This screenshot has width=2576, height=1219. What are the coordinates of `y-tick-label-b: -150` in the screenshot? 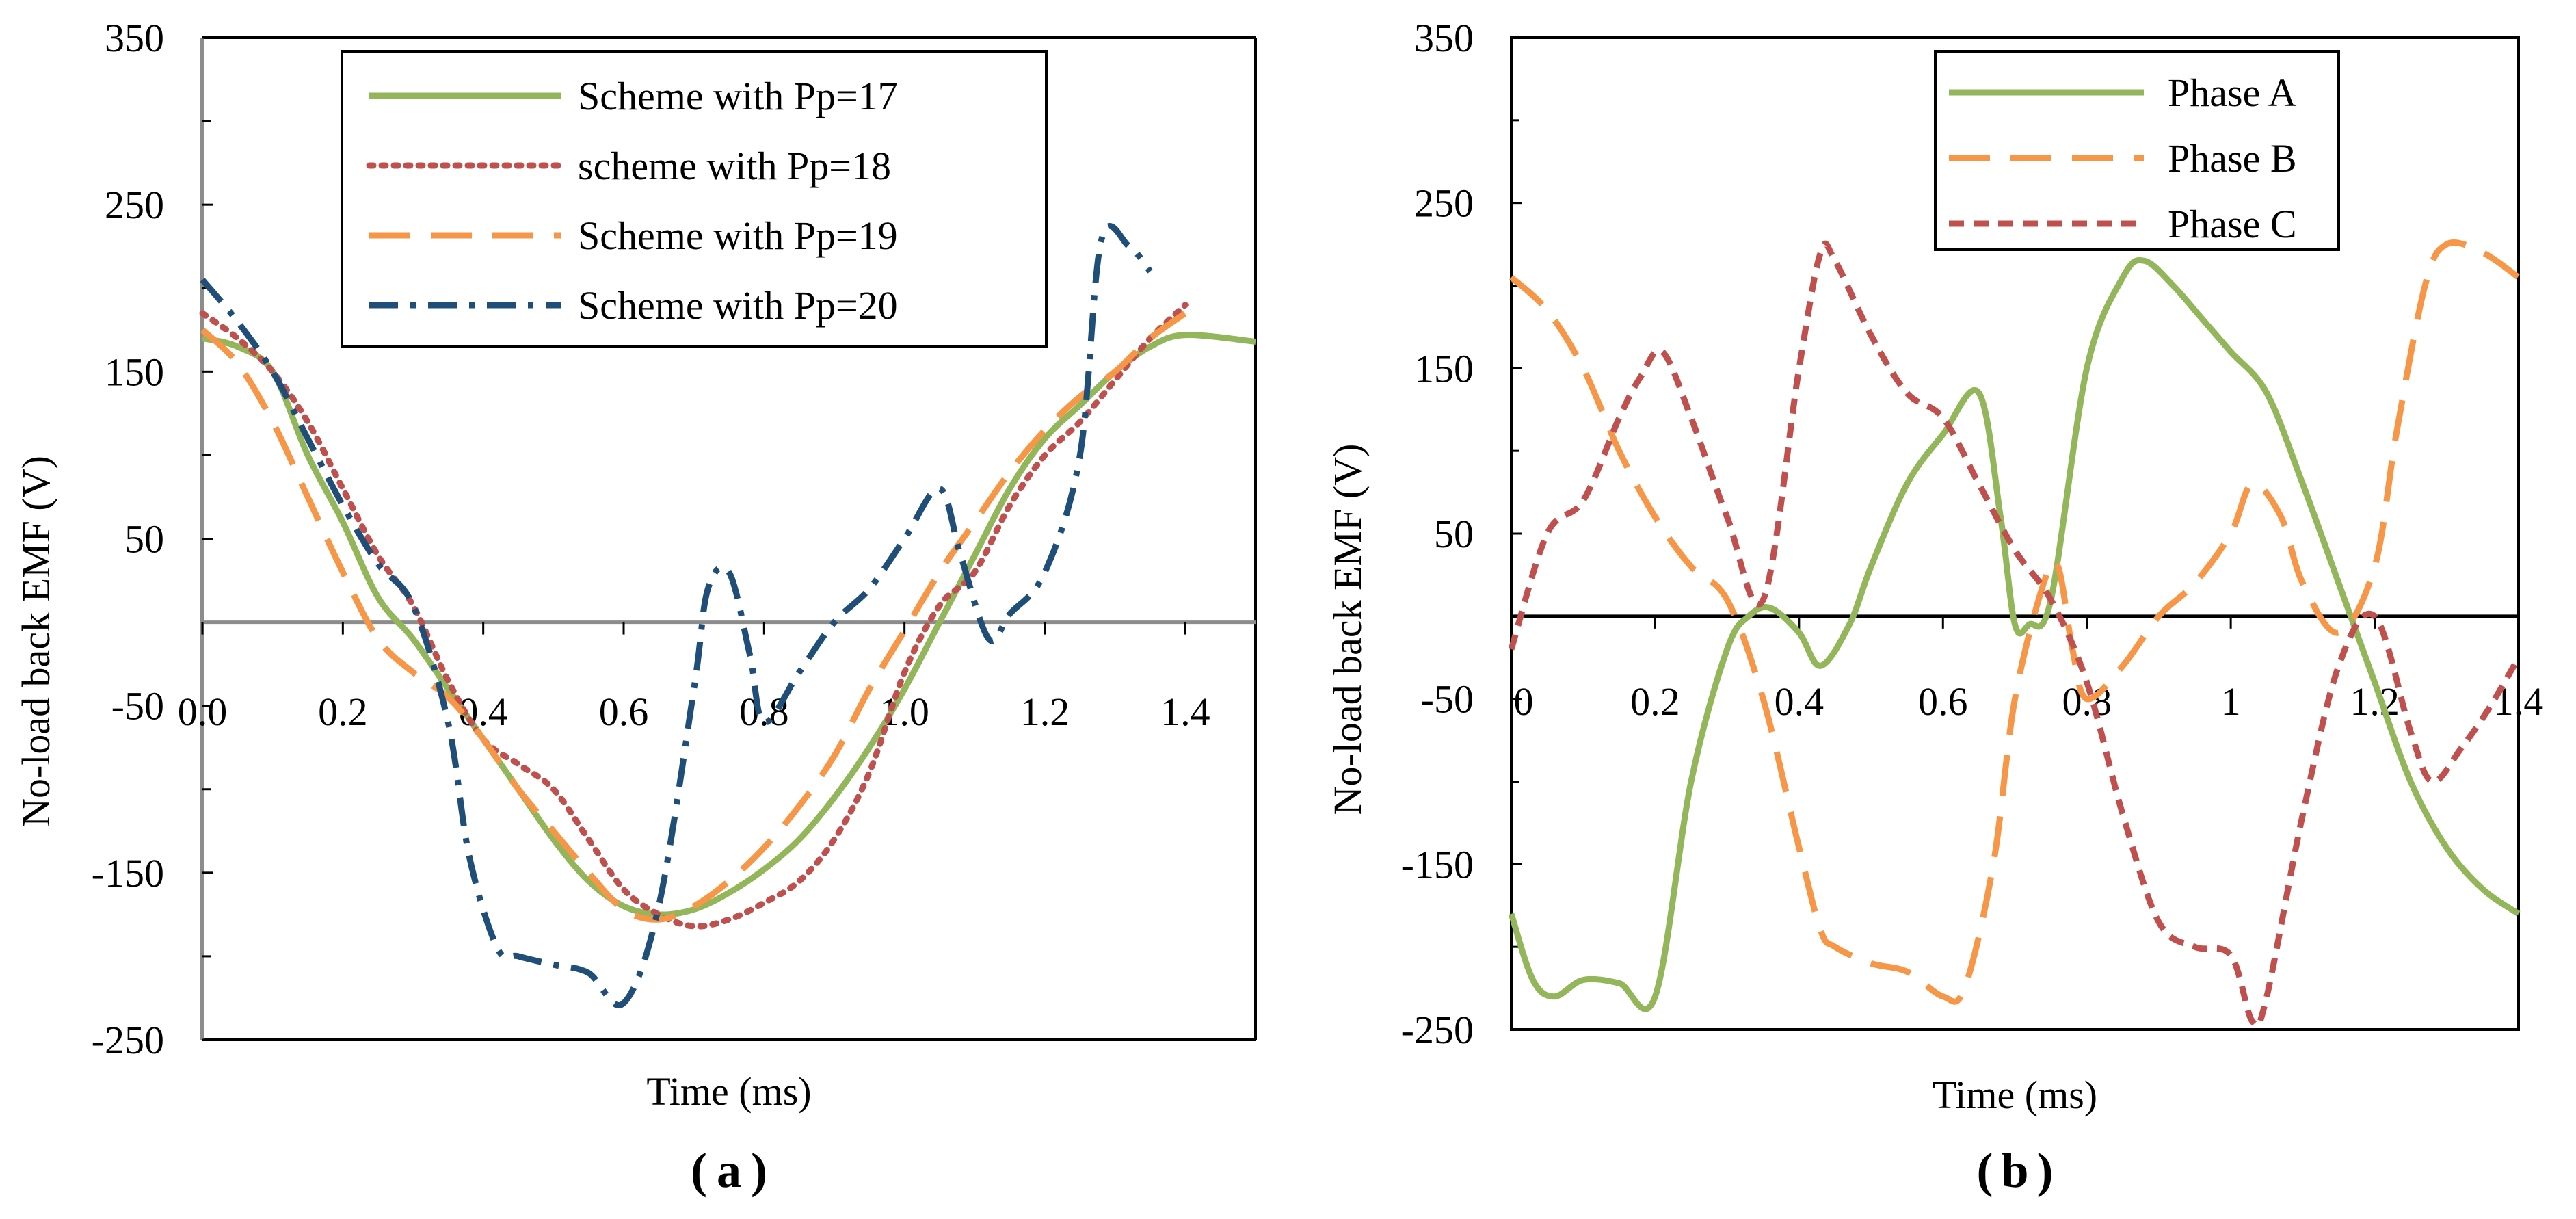 It's located at (1437, 865).